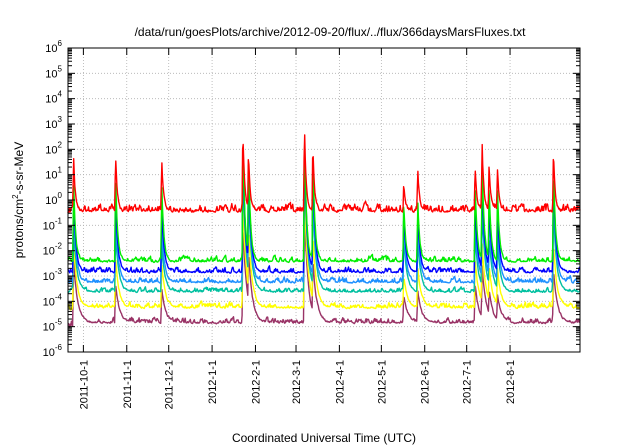 This screenshot has width=640, height=448. I want to click on y-tick-label: 10¹, so click(53, 174).